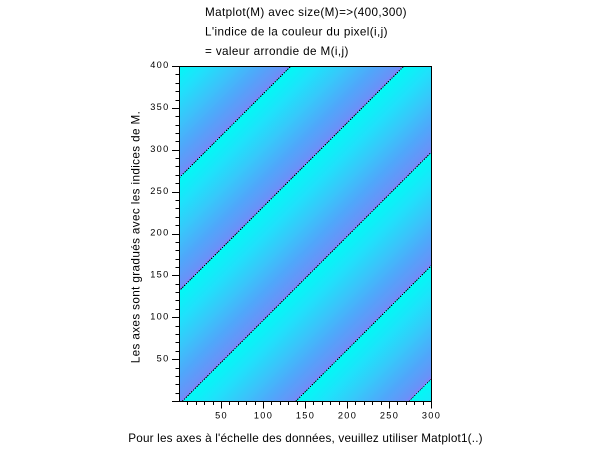 The width and height of the screenshot is (610, 460). What do you see at coordinates (296, 32) in the screenshot?
I see `svg-text:L'indice de la couleur du pixe: L'indice de la couleur du pixel(i,j)` at bounding box center [296, 32].